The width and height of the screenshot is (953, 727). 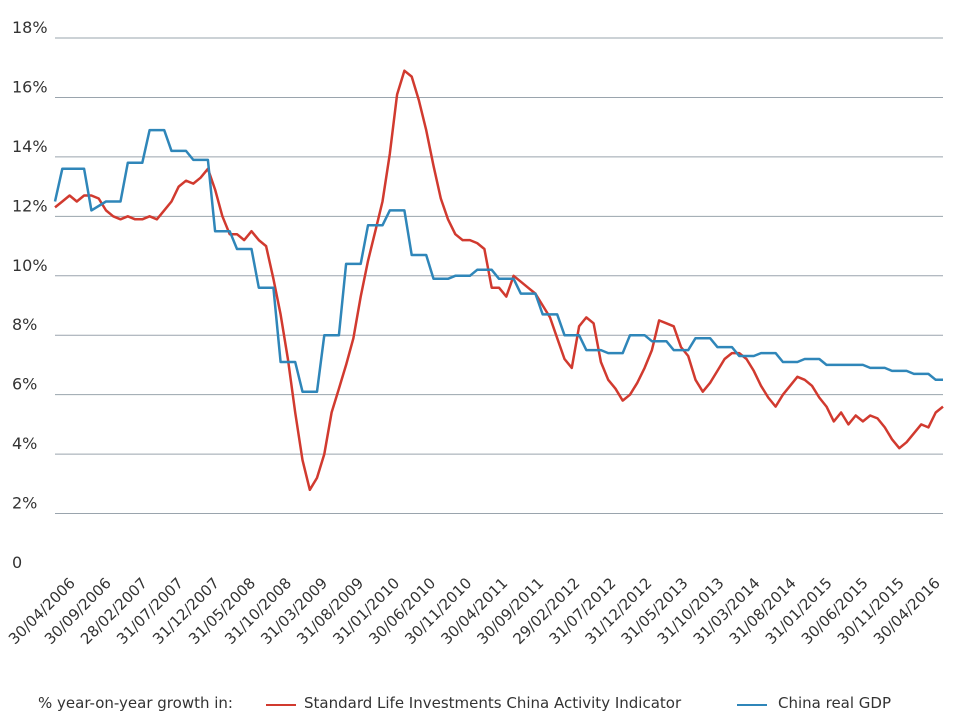 What do you see at coordinates (135, 703) in the screenshot?
I see `legend-prefix: % year-on-year growth in:` at bounding box center [135, 703].